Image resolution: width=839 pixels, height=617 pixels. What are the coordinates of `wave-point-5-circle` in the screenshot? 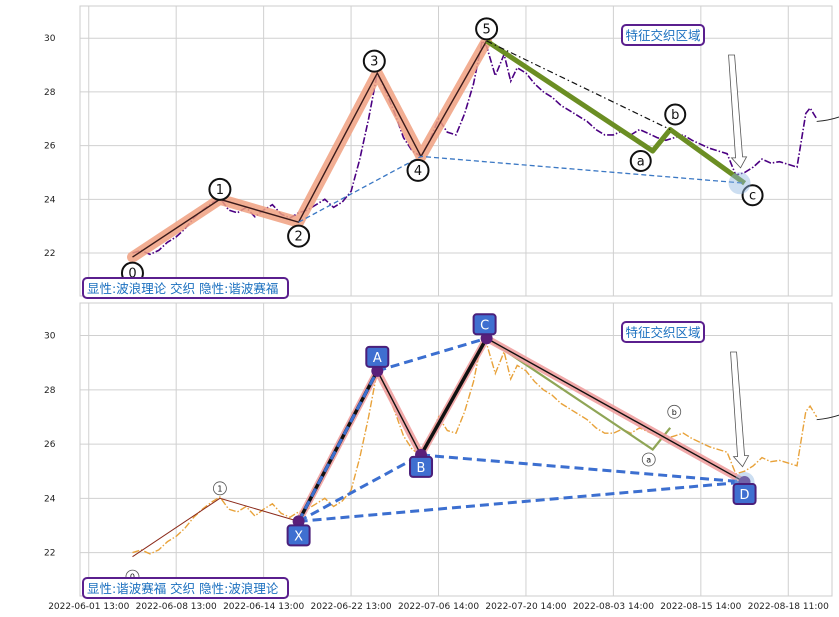 It's located at (487, 29).